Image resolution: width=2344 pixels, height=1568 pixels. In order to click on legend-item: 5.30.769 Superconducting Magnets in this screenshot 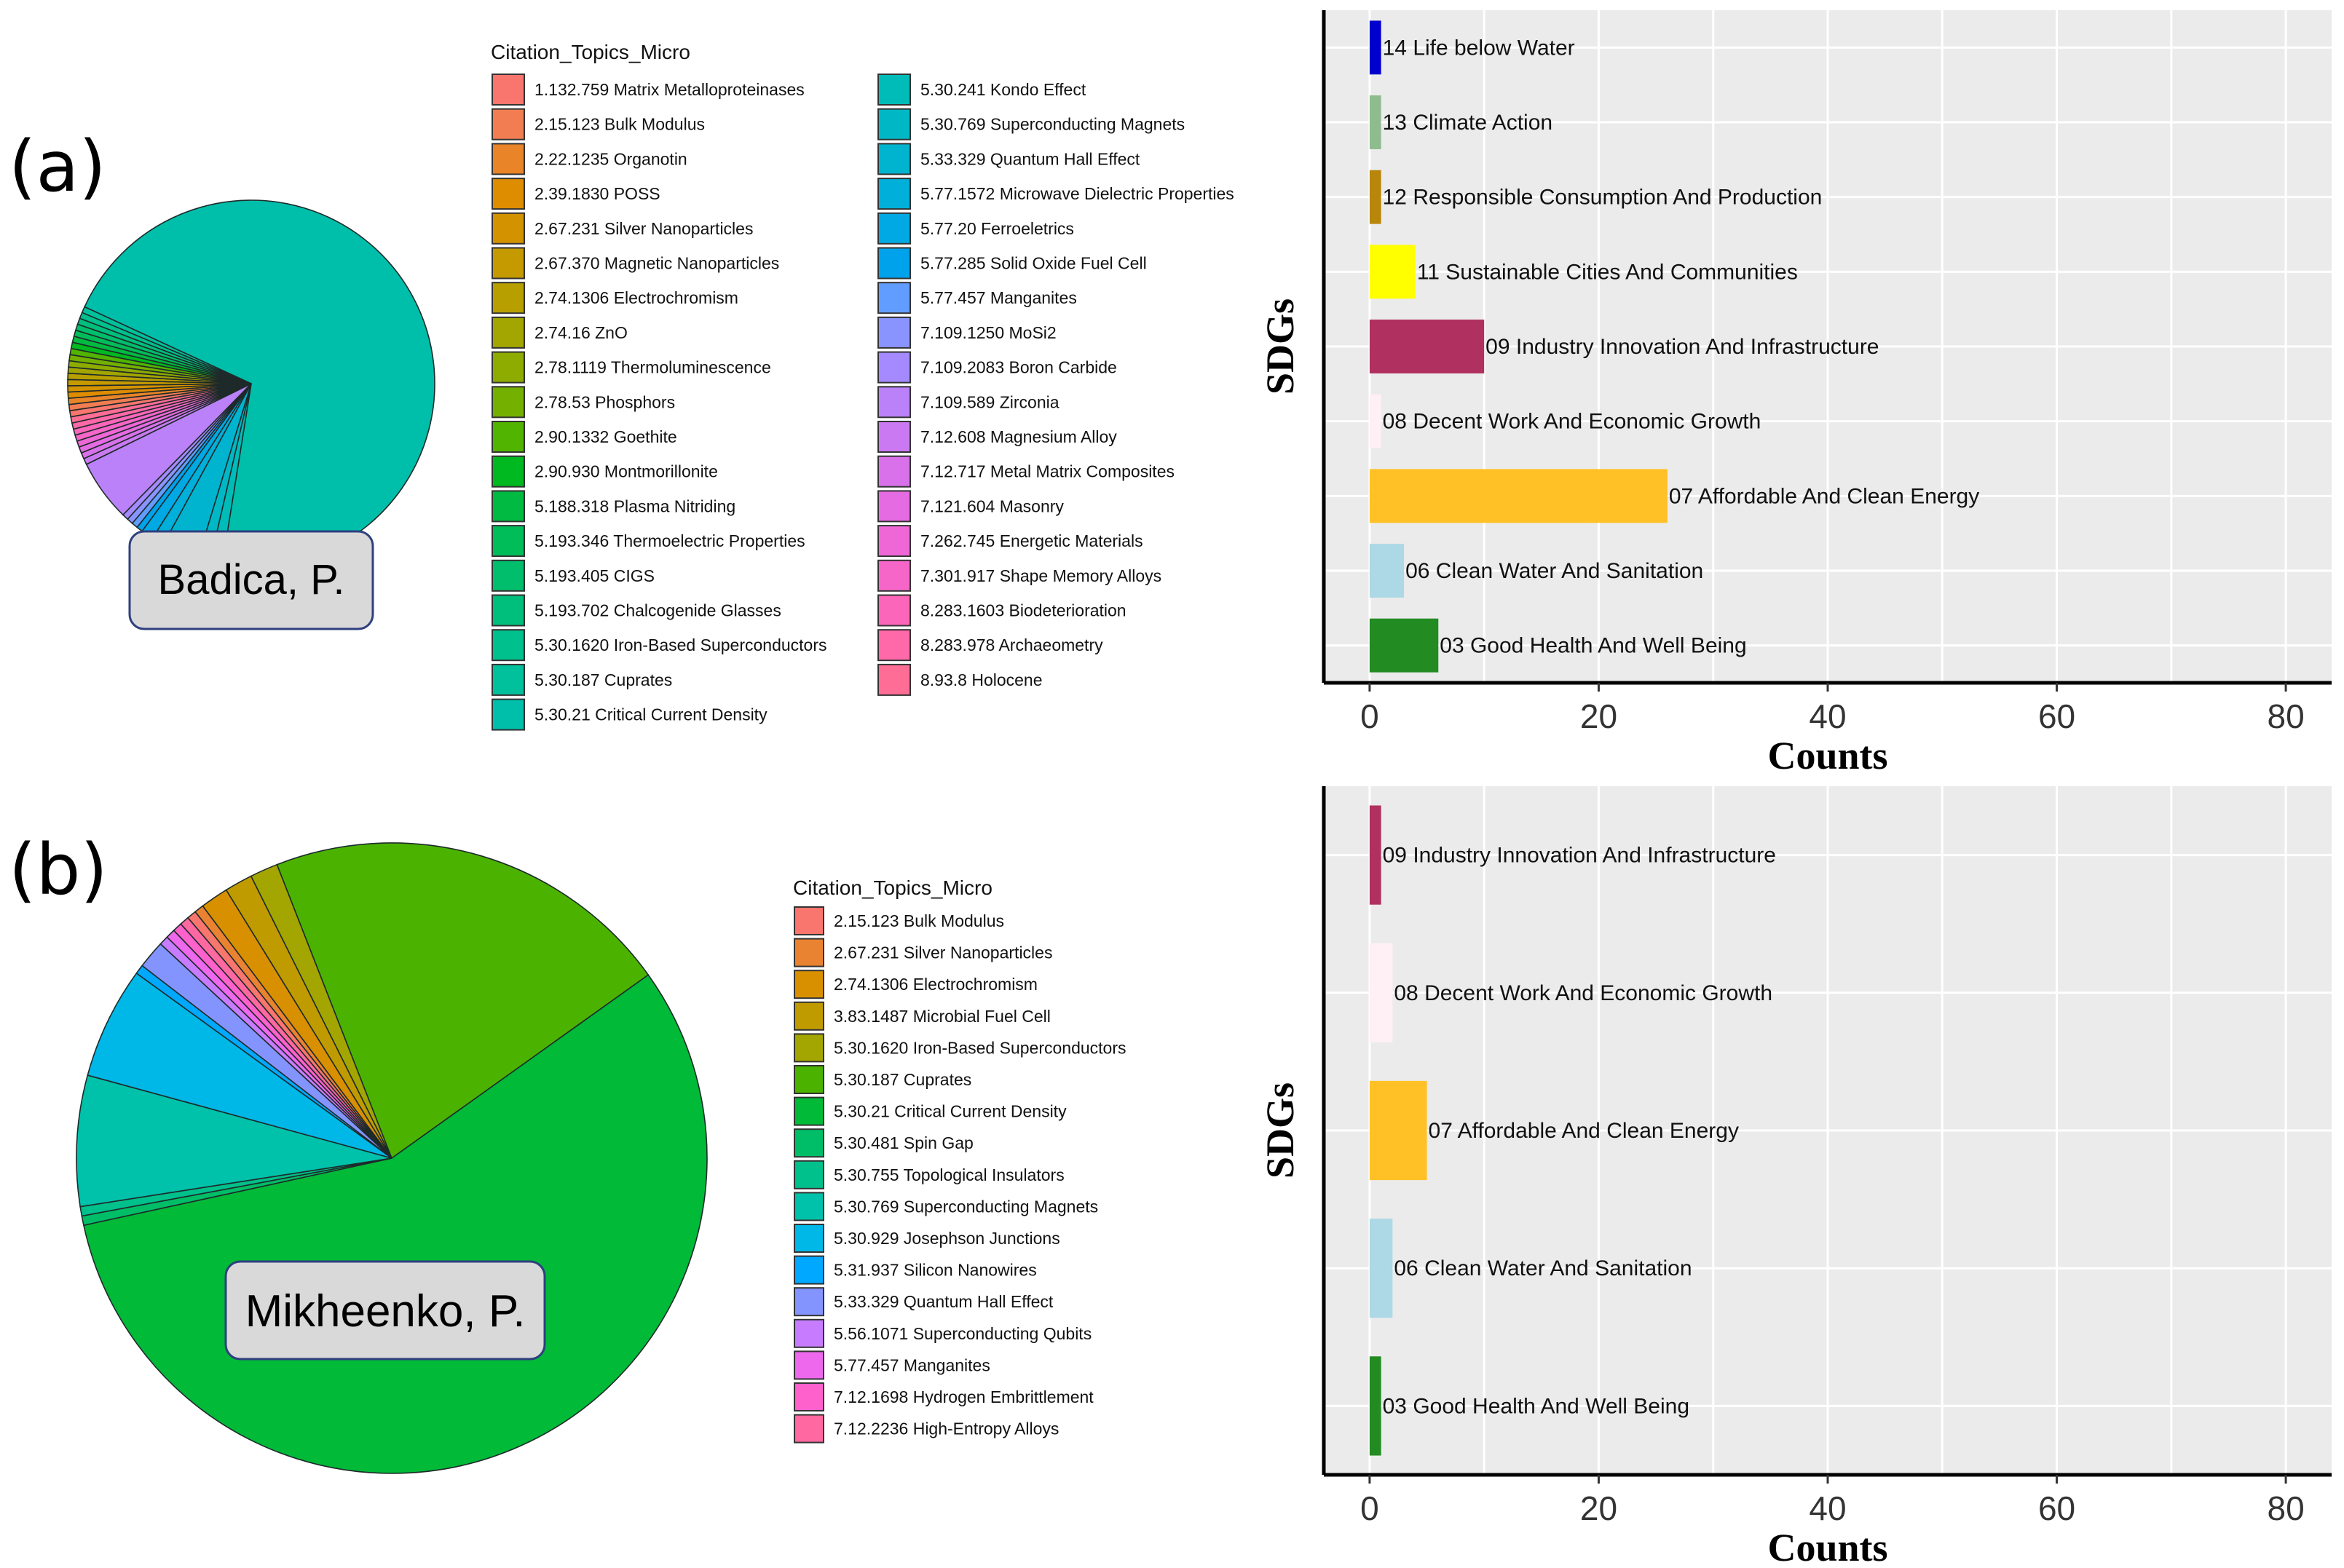, I will do `click(946, 1207)`.